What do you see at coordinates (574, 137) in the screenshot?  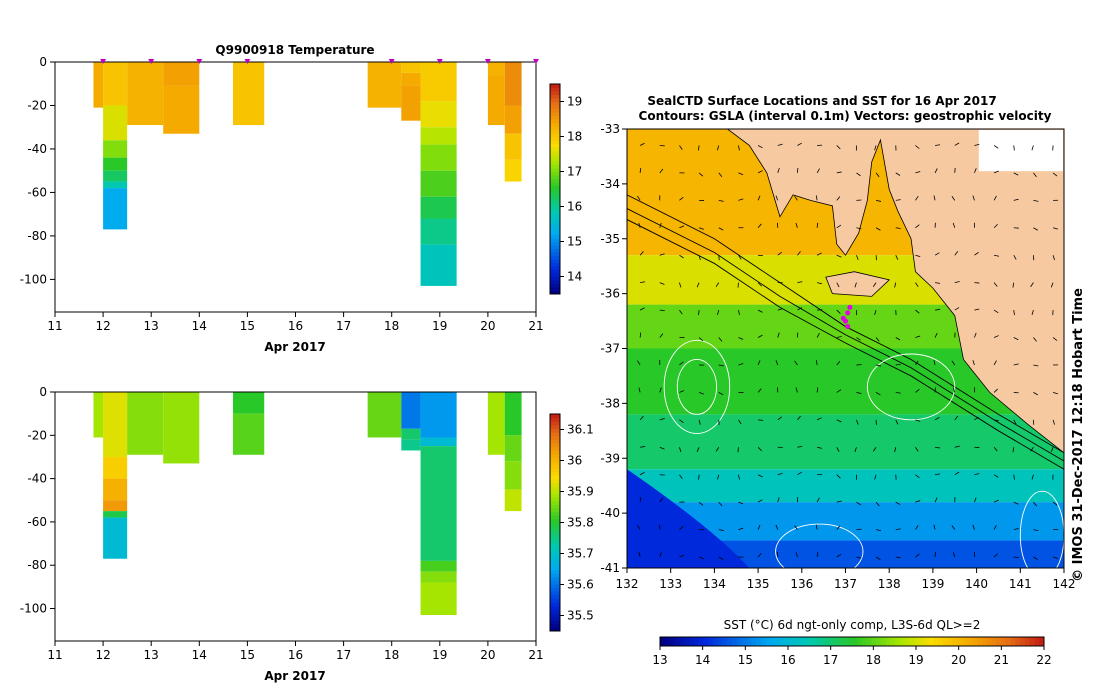 I see `colorbar-tick-label: 18` at bounding box center [574, 137].